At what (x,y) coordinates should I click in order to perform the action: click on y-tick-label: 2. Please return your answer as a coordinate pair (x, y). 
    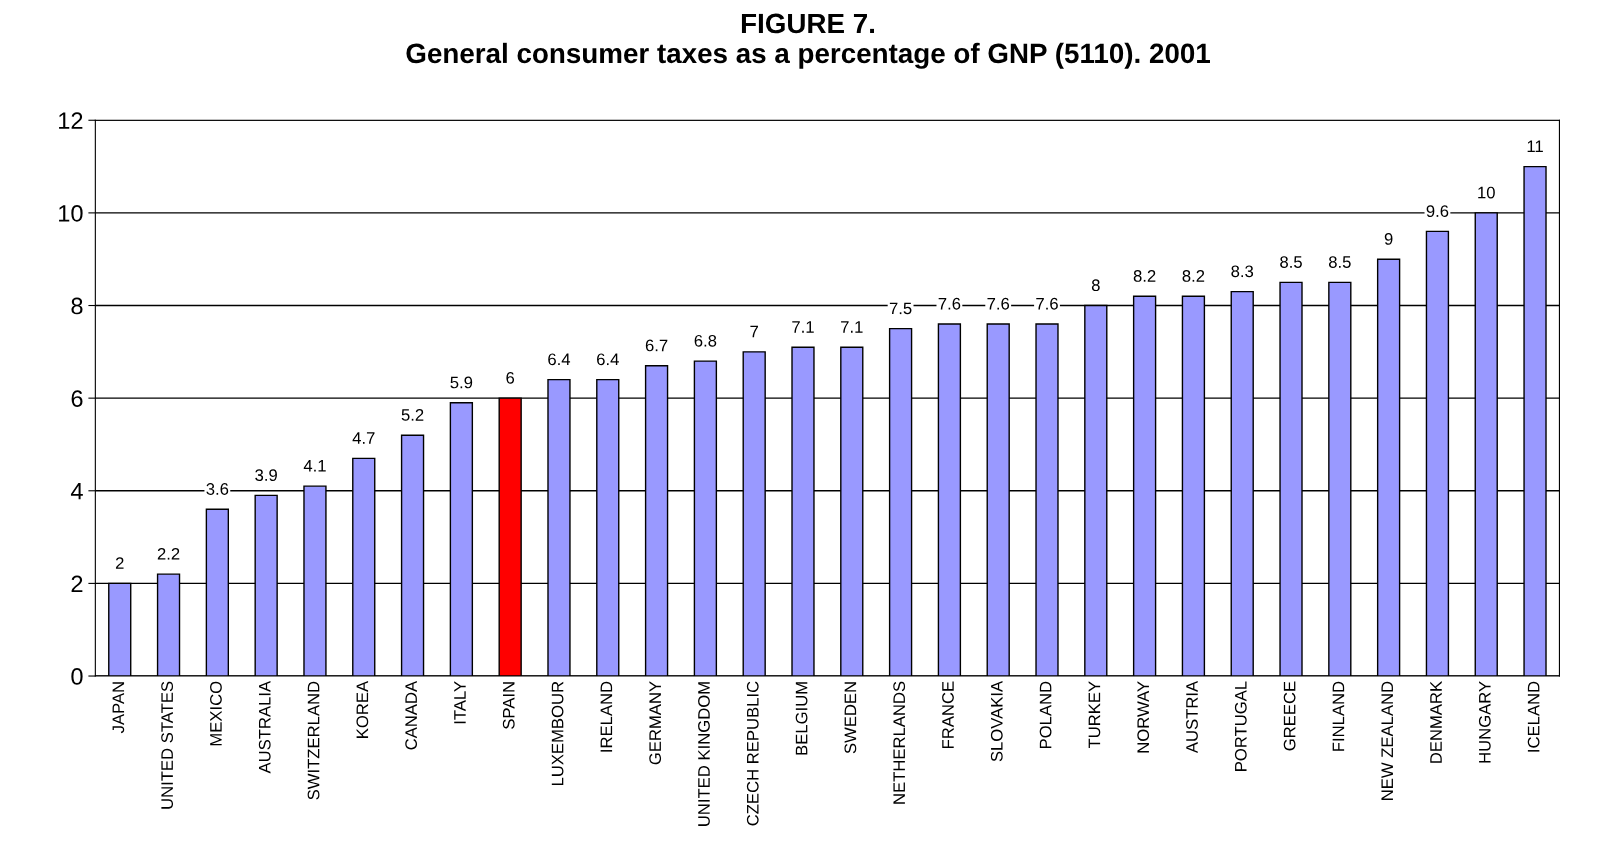
    Looking at the image, I should click on (77, 583).